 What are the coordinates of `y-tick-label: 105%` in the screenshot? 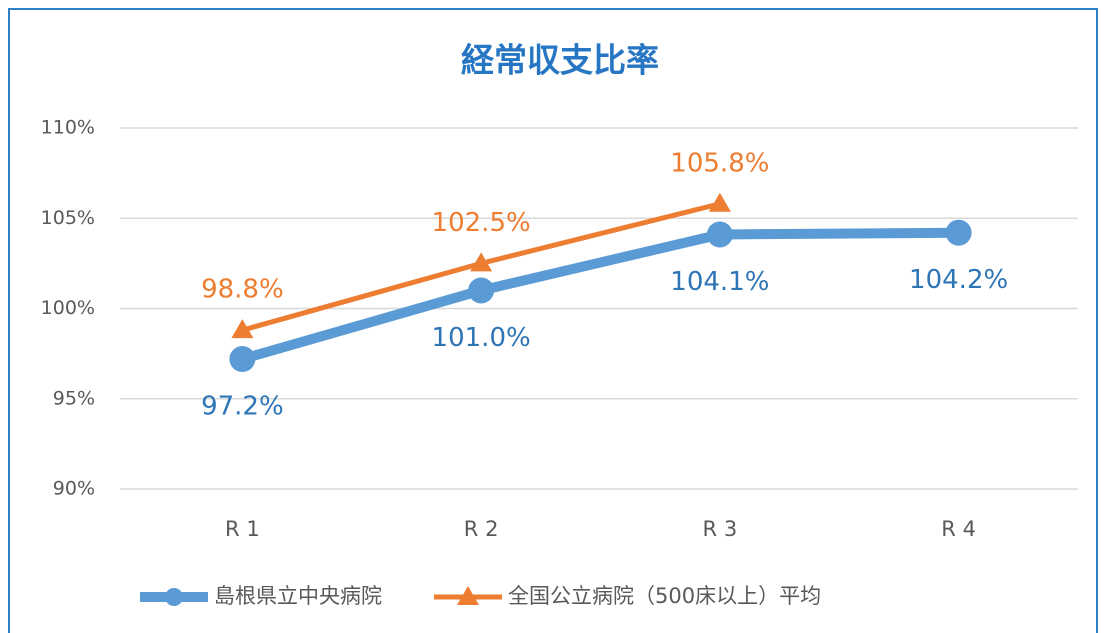 It's located at (68, 218).